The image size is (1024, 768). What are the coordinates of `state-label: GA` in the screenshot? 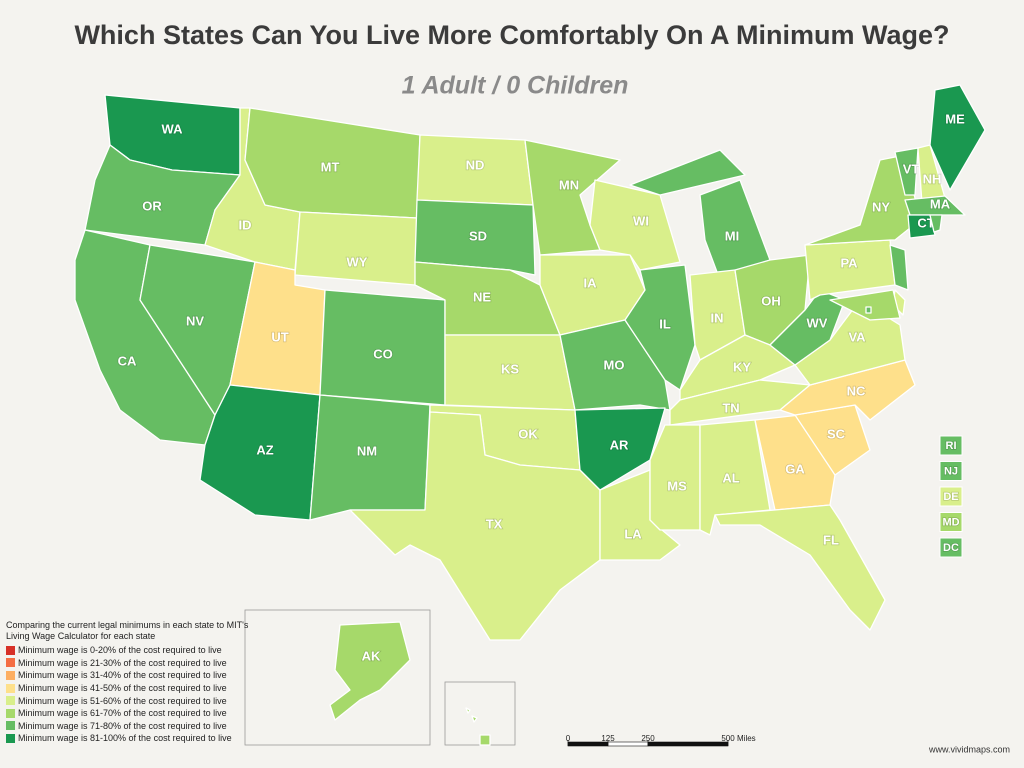 It's located at (795, 468).